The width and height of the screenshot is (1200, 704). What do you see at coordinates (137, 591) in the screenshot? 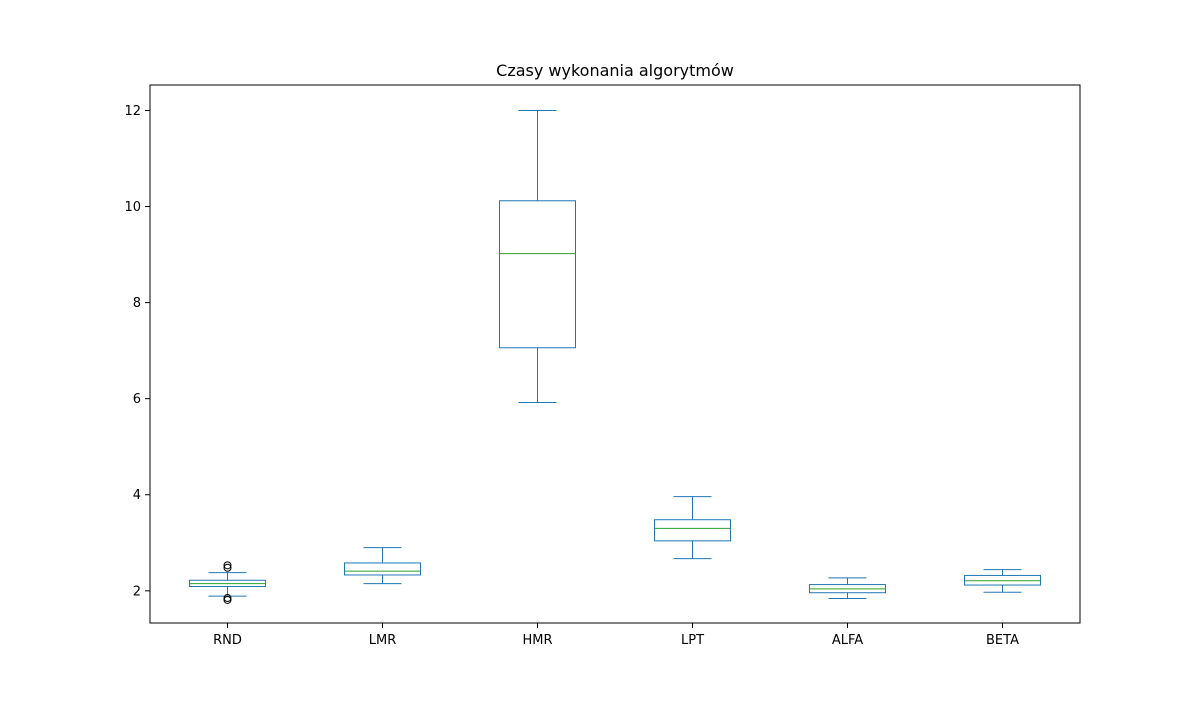
I see `y-tick-label: 2` at bounding box center [137, 591].